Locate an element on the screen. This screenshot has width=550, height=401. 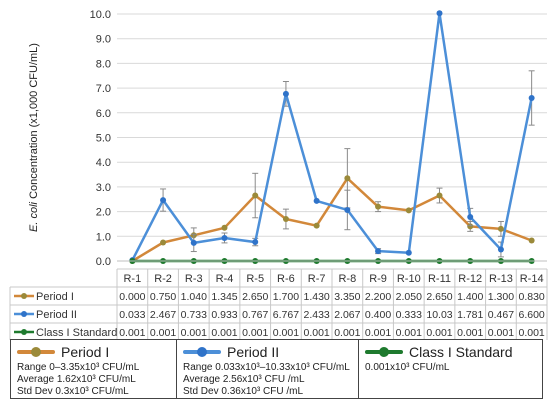
period-ii-table-value: 0.933 is located at coordinates (224, 315).